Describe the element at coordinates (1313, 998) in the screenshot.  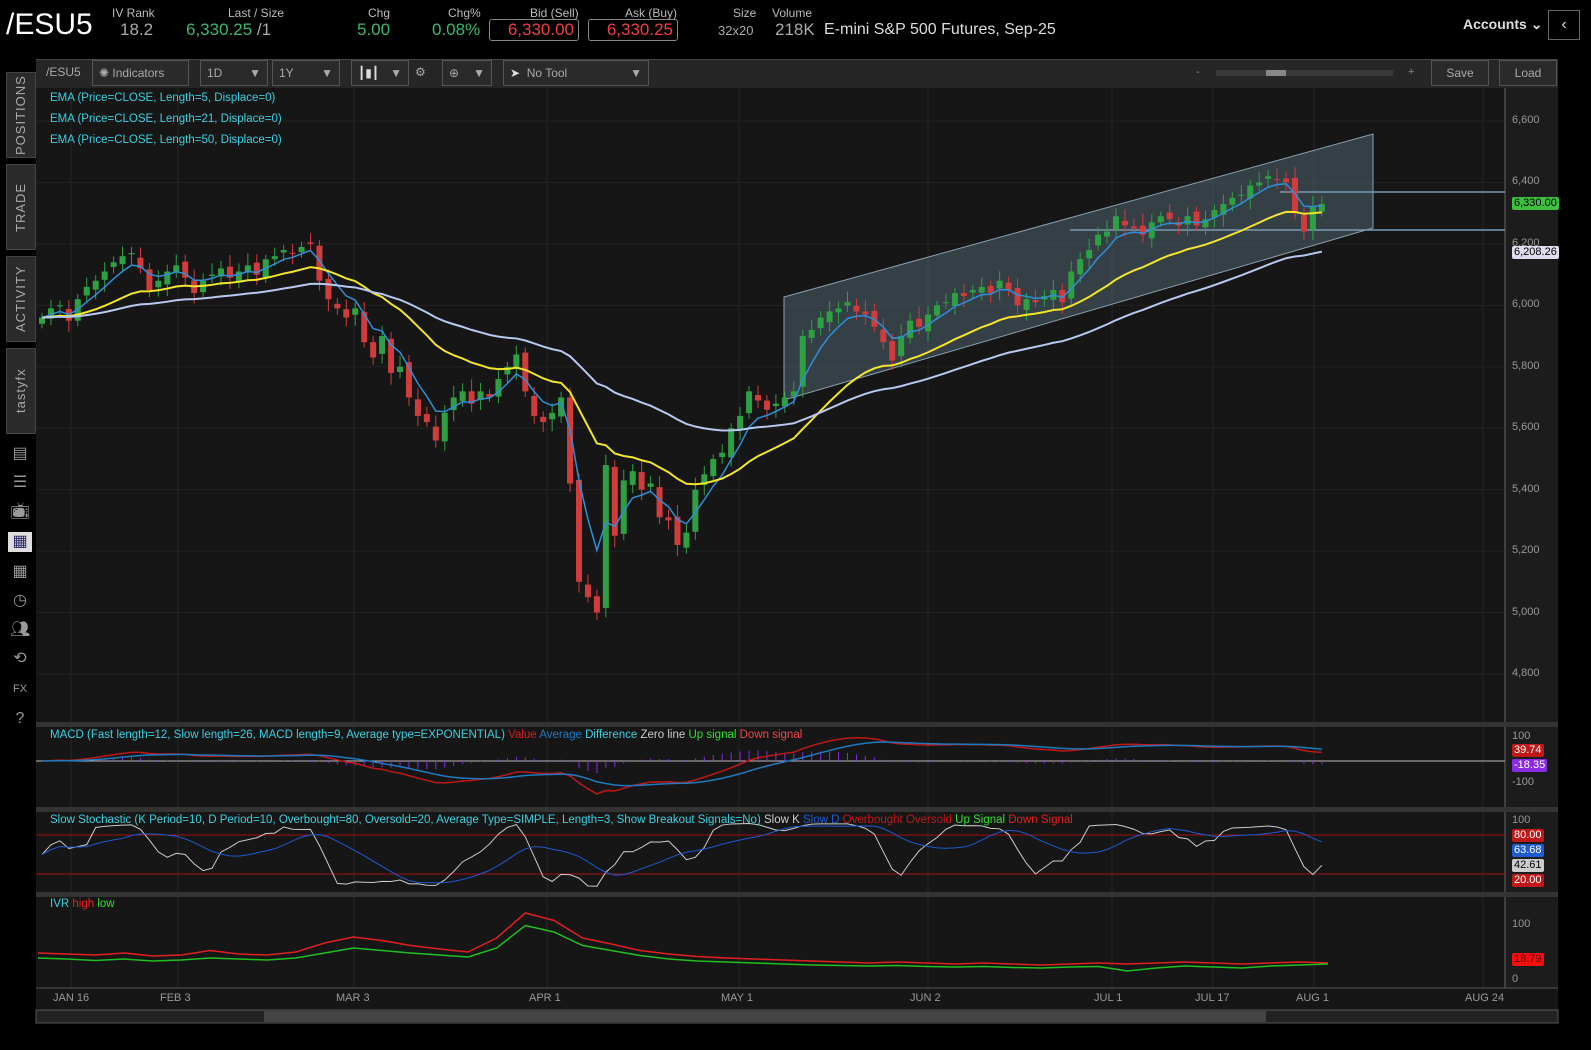
I see `x-tick-label: AUG 1` at that location.